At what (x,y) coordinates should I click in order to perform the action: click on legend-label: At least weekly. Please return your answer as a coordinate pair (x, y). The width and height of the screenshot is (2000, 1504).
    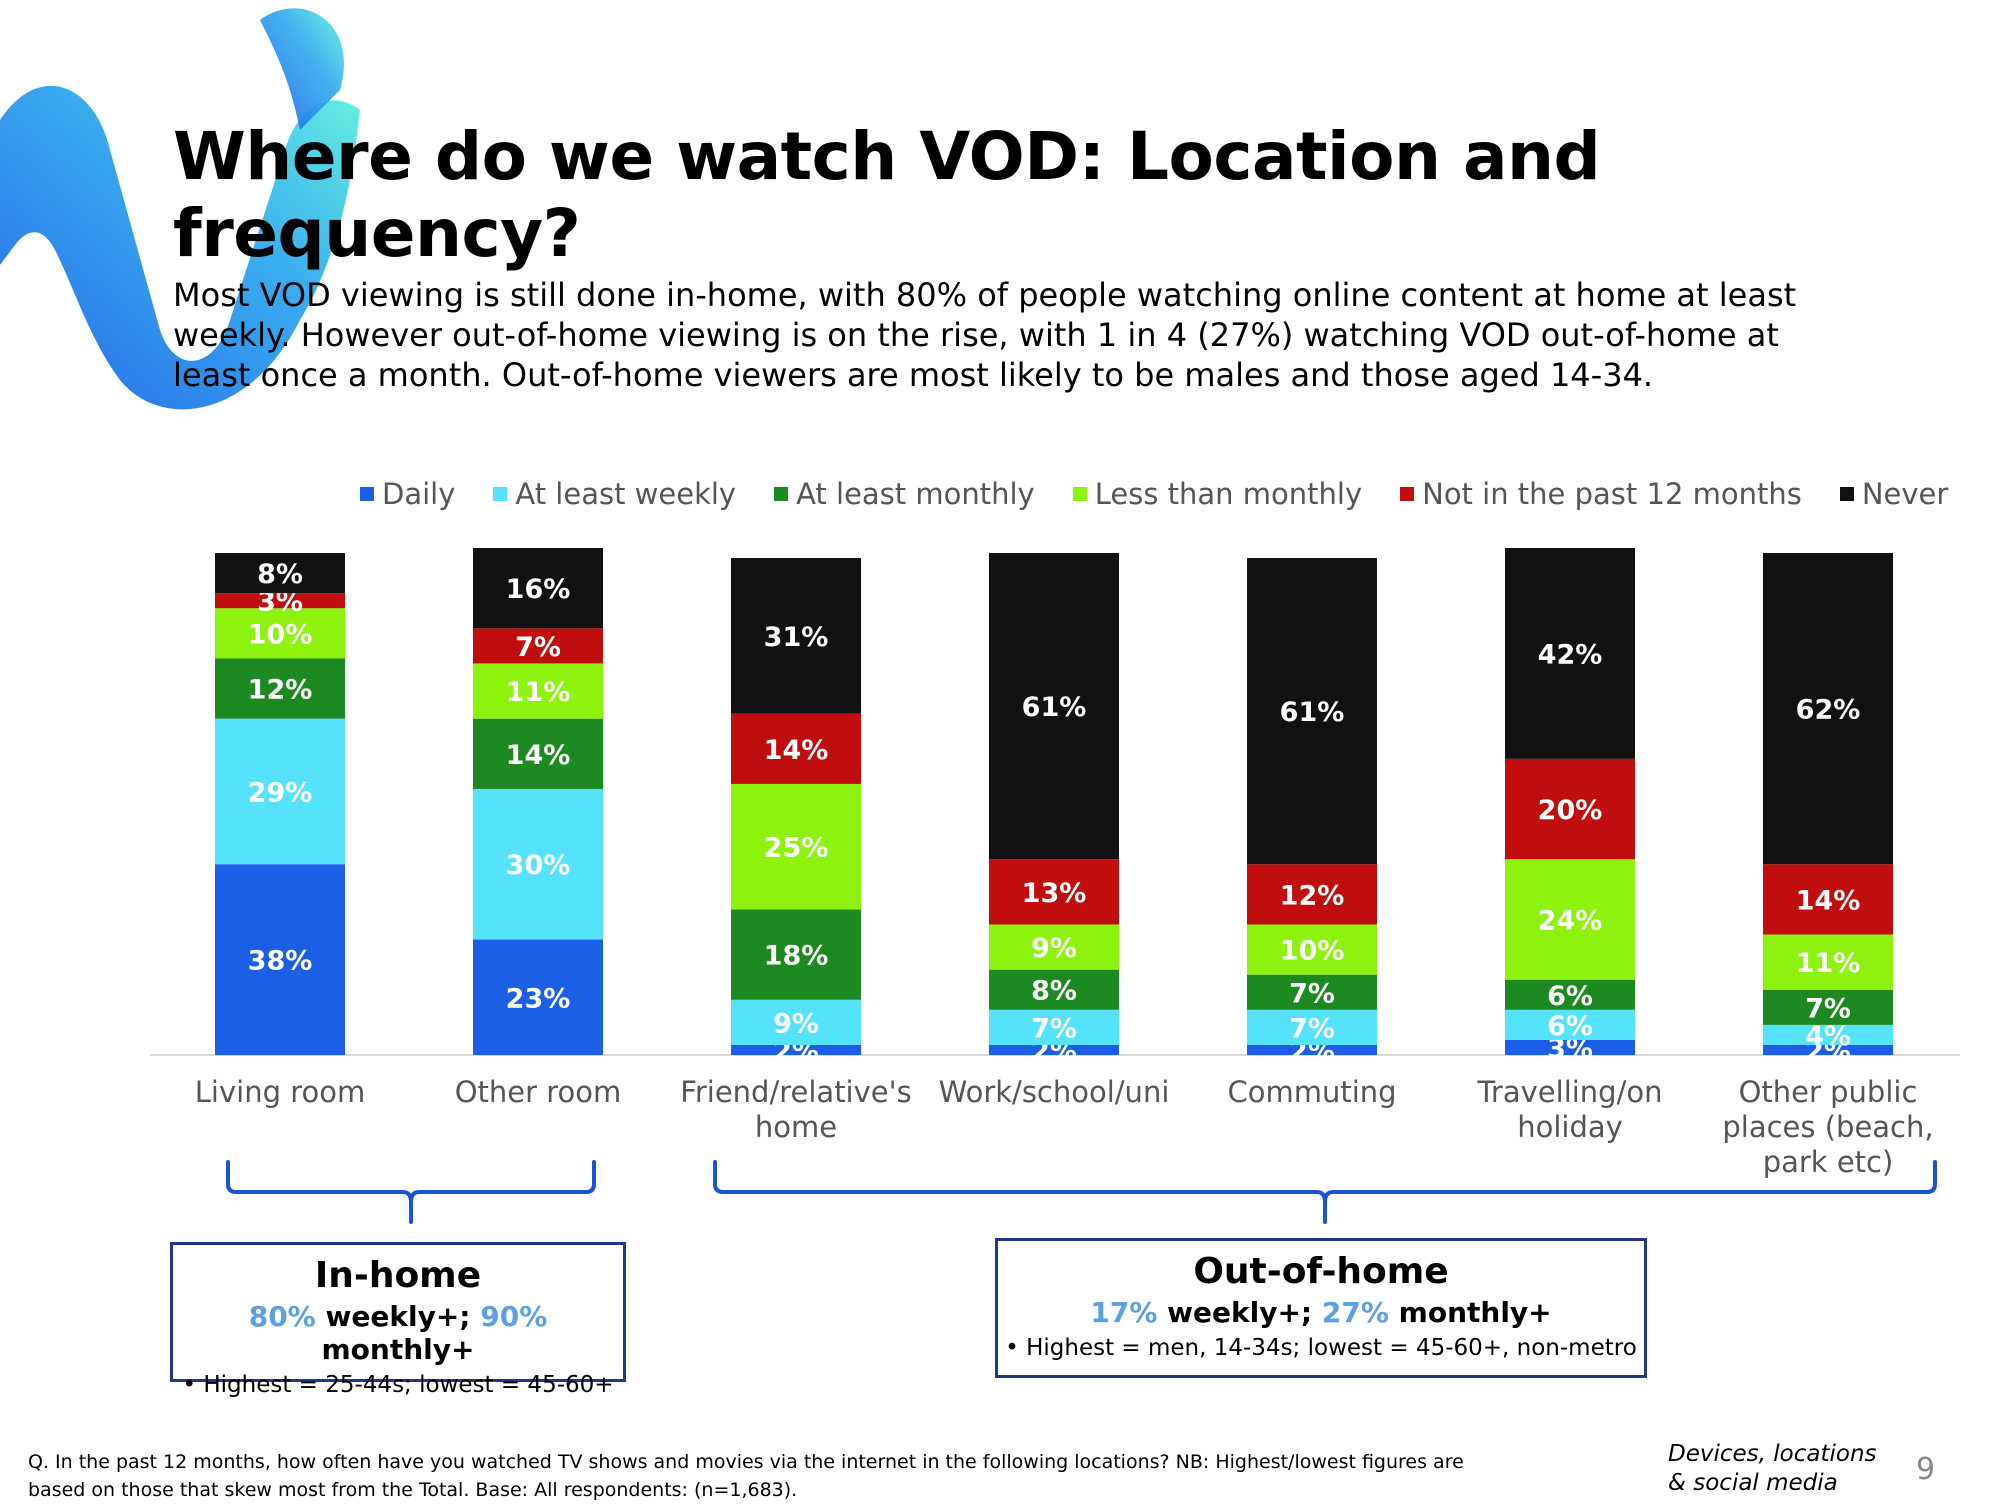
    Looking at the image, I should click on (626, 494).